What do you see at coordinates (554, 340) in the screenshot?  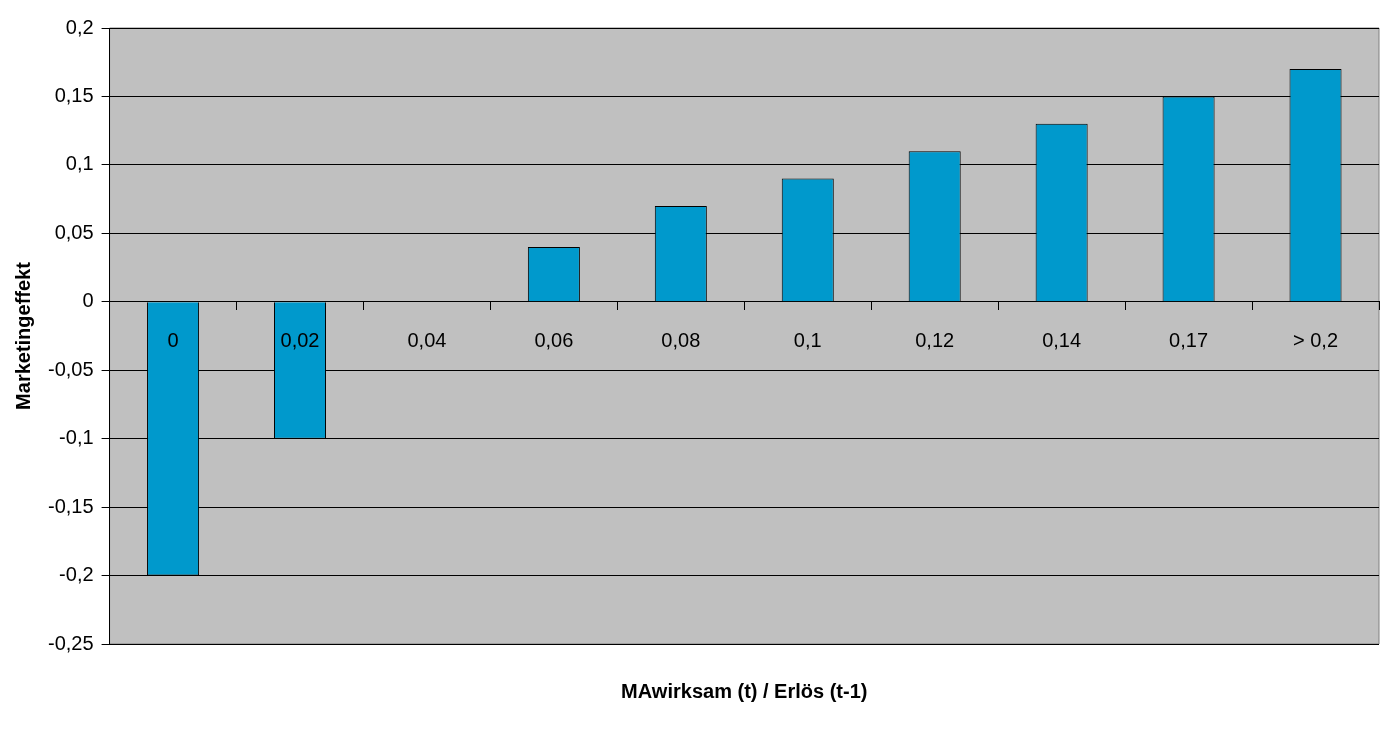 I see `x-tick-label: 0,06` at bounding box center [554, 340].